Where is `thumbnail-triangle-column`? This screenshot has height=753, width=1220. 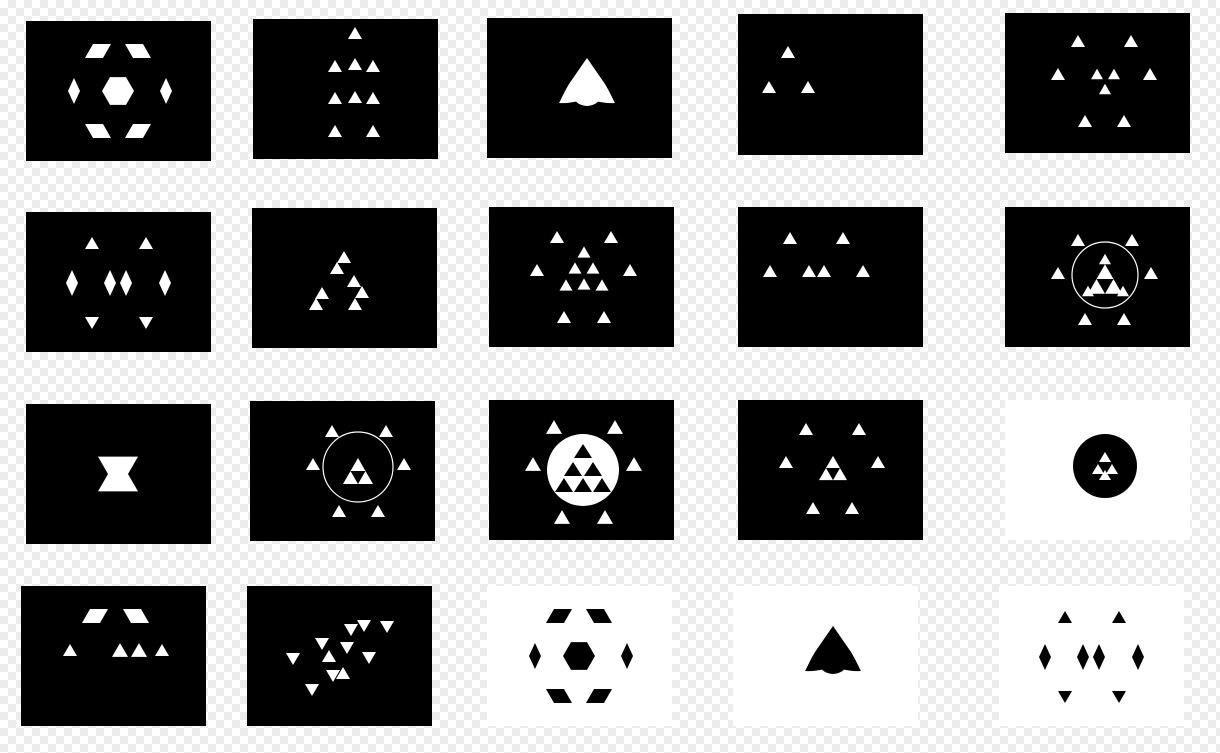 thumbnail-triangle-column is located at coordinates (345, 89).